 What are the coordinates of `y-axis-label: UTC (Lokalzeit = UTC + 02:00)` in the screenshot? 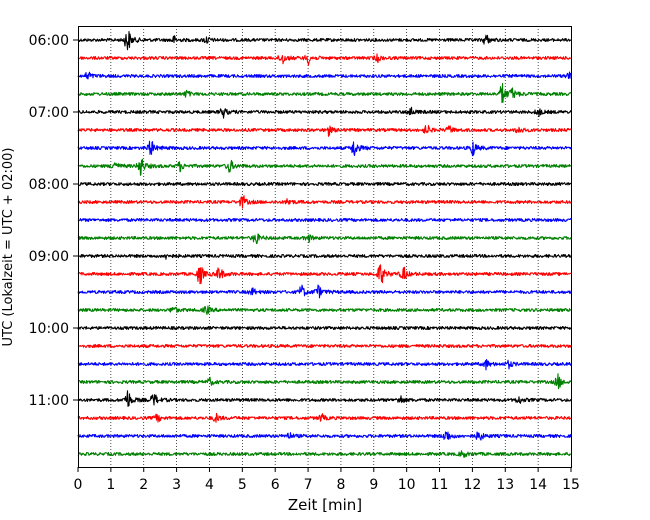 It's located at (8, 247).